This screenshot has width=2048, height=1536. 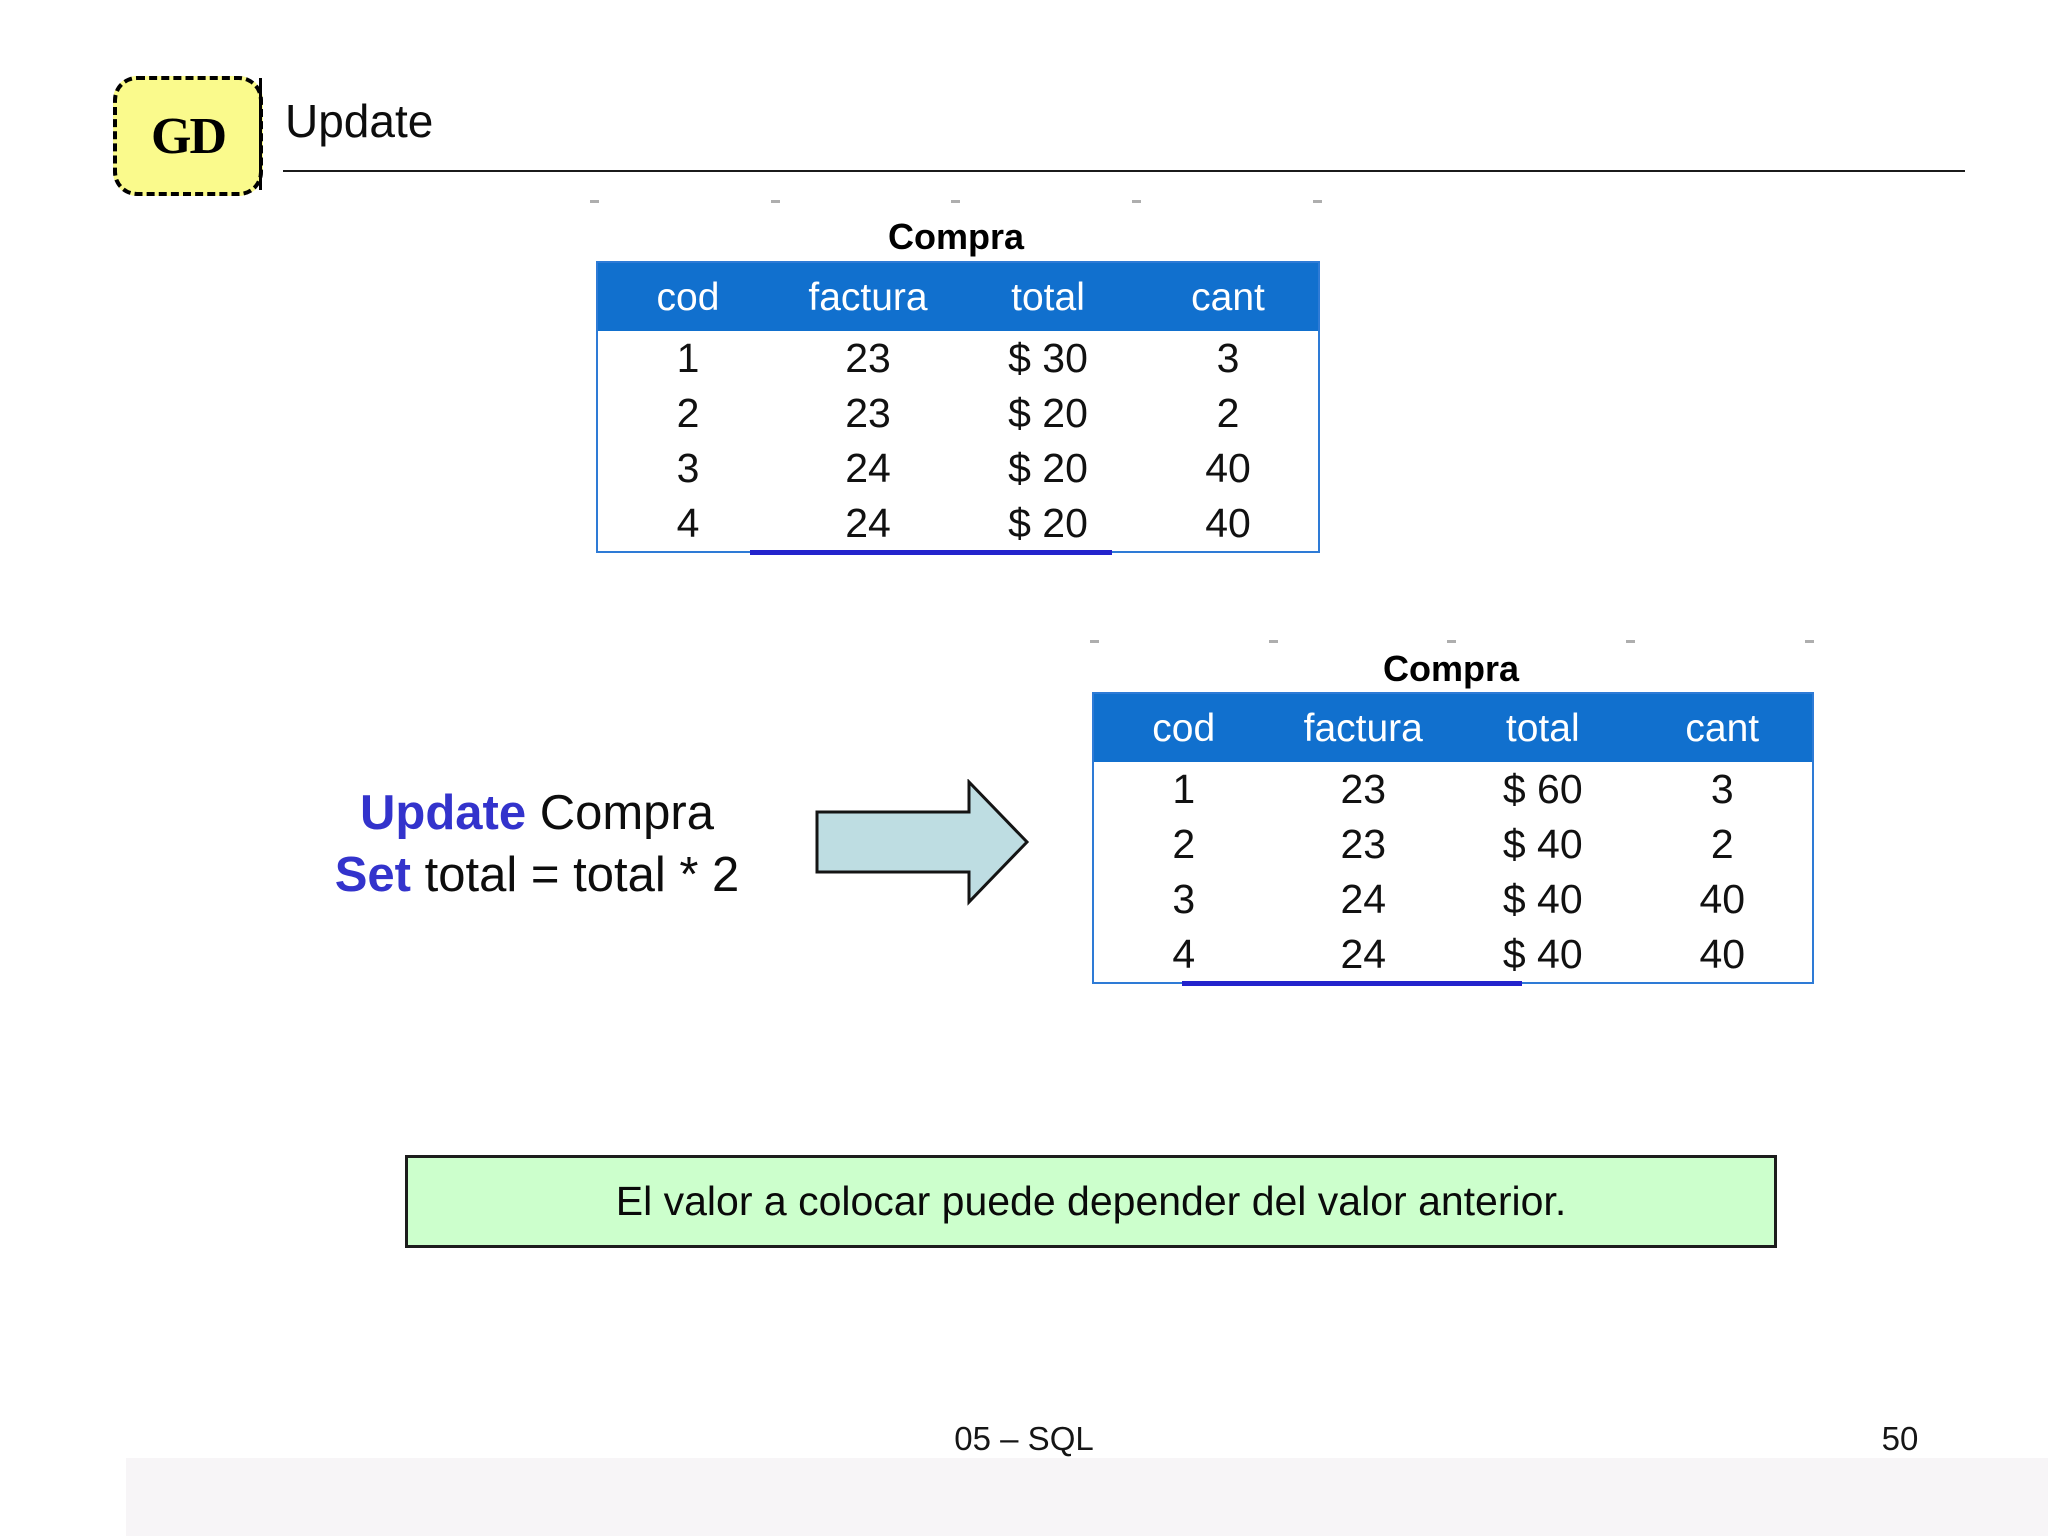 I want to click on sql-line-set: Set total = total * 2, so click(x=537, y=875).